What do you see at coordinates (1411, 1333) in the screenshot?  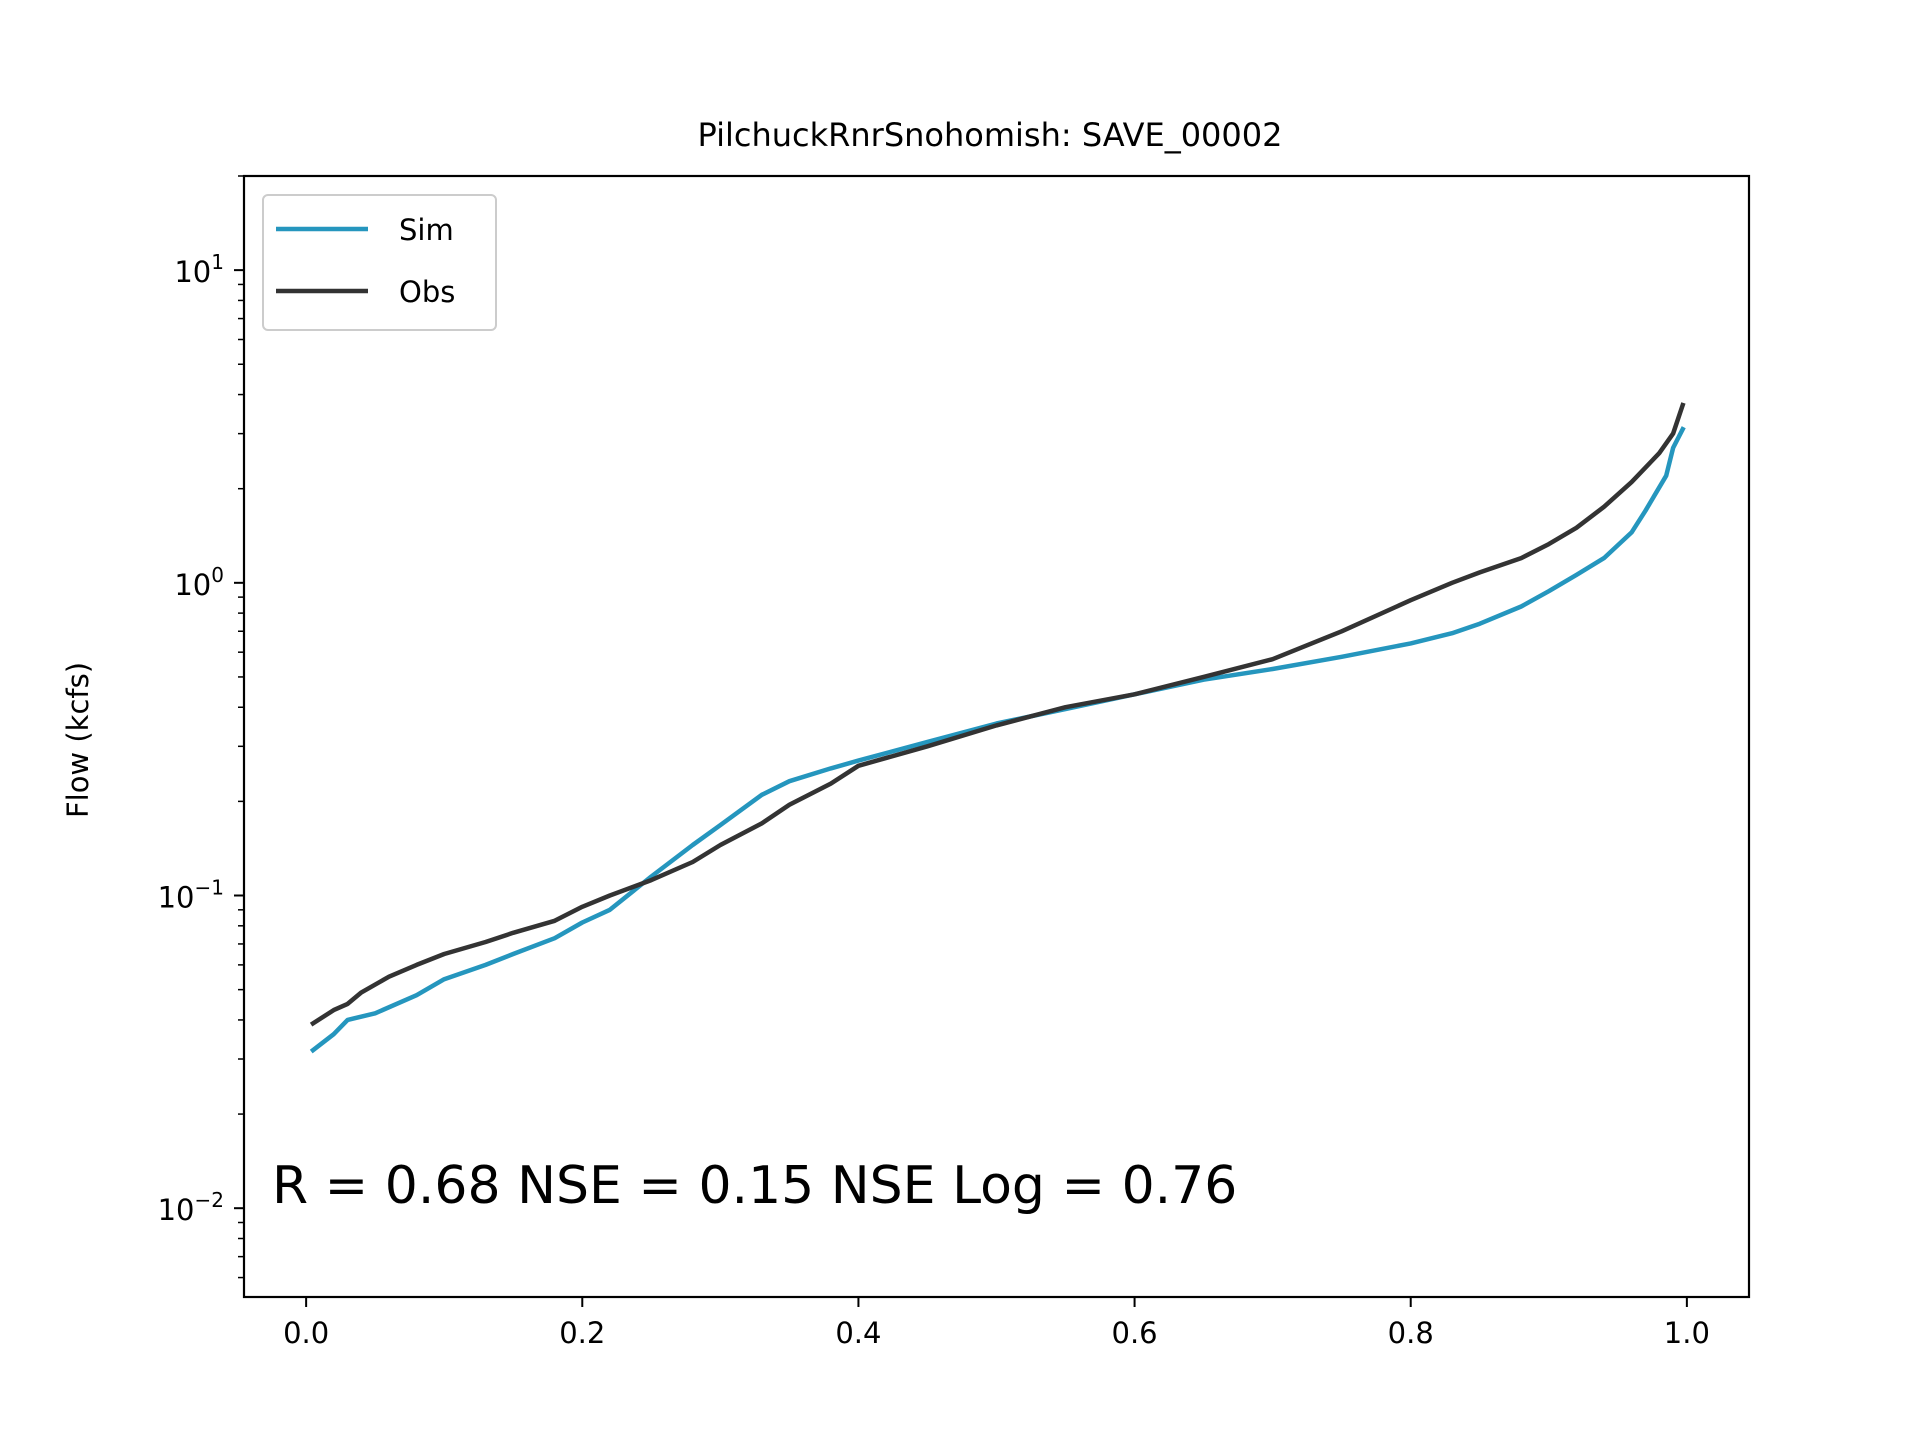 I see `x-tick-label: 0.8` at bounding box center [1411, 1333].